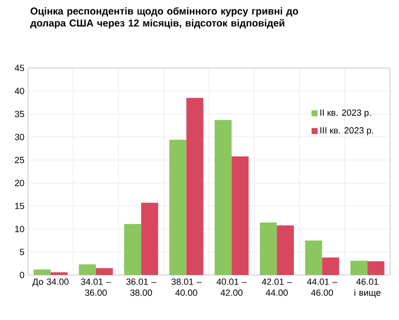 The width and height of the screenshot is (399, 320). I want to click on y-tick-label: 40, so click(19, 91).